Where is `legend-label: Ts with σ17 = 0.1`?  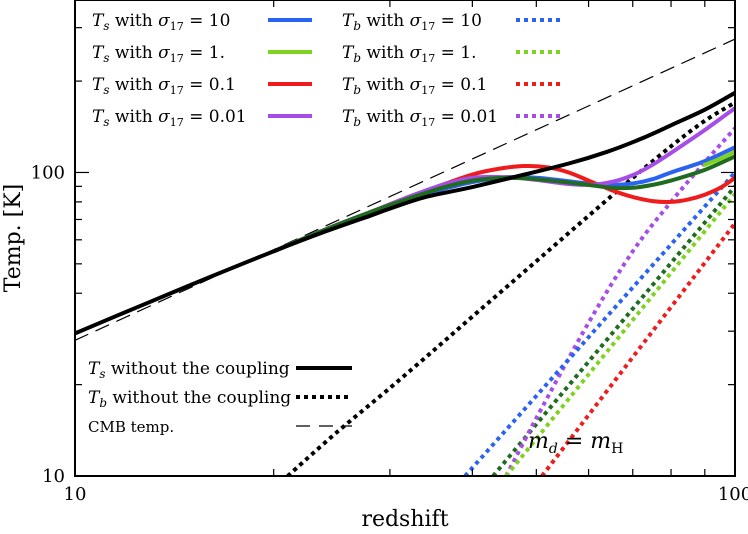 legend-label: Ts with σ17 = 0.1 is located at coordinates (164, 86).